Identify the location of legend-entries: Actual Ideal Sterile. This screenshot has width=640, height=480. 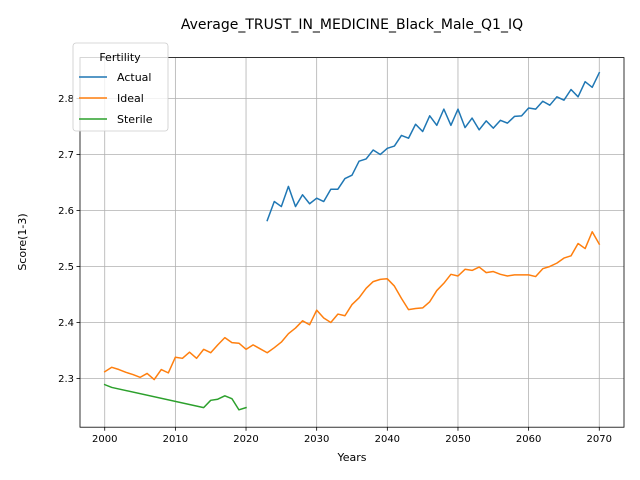
(116, 98).